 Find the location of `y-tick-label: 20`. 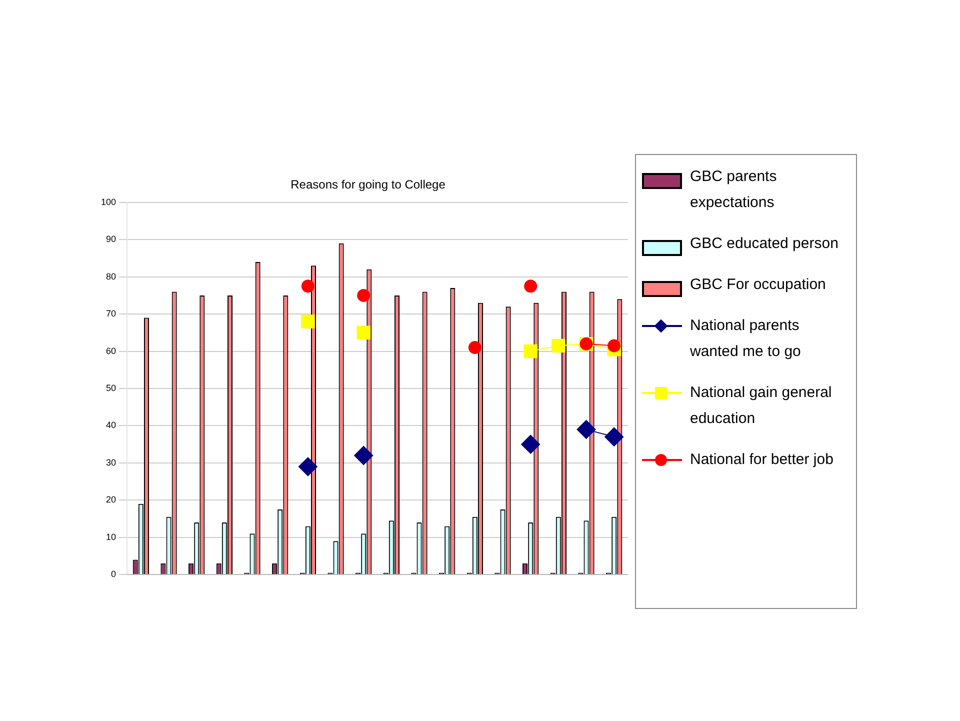

y-tick-label: 20 is located at coordinates (111, 499).